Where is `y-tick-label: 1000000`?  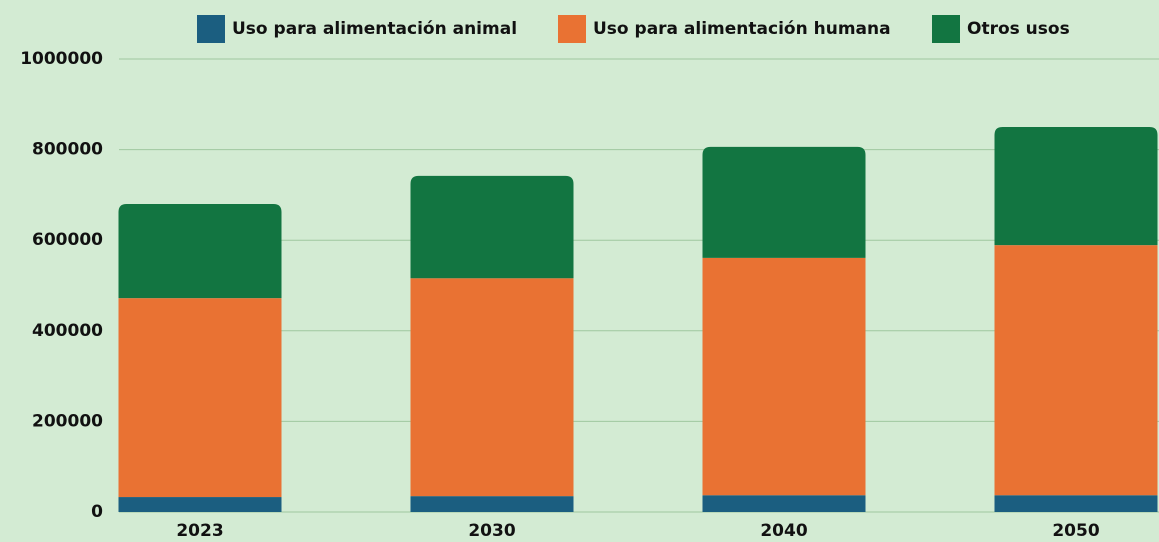
y-tick-label: 1000000 is located at coordinates (61, 59).